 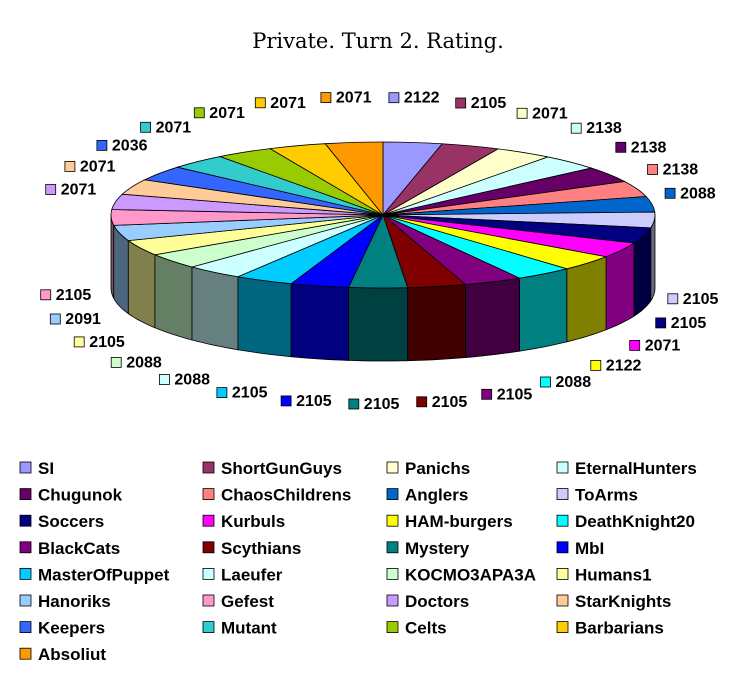 I want to click on legend-item-mutant: Mutant, so click(x=239, y=628).